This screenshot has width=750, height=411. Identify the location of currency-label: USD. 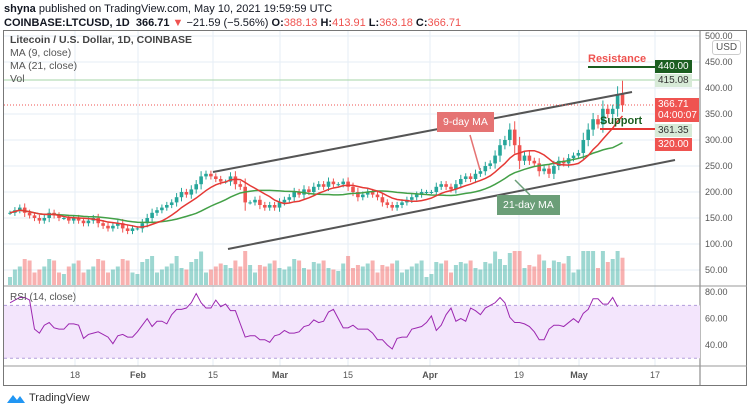
(727, 47).